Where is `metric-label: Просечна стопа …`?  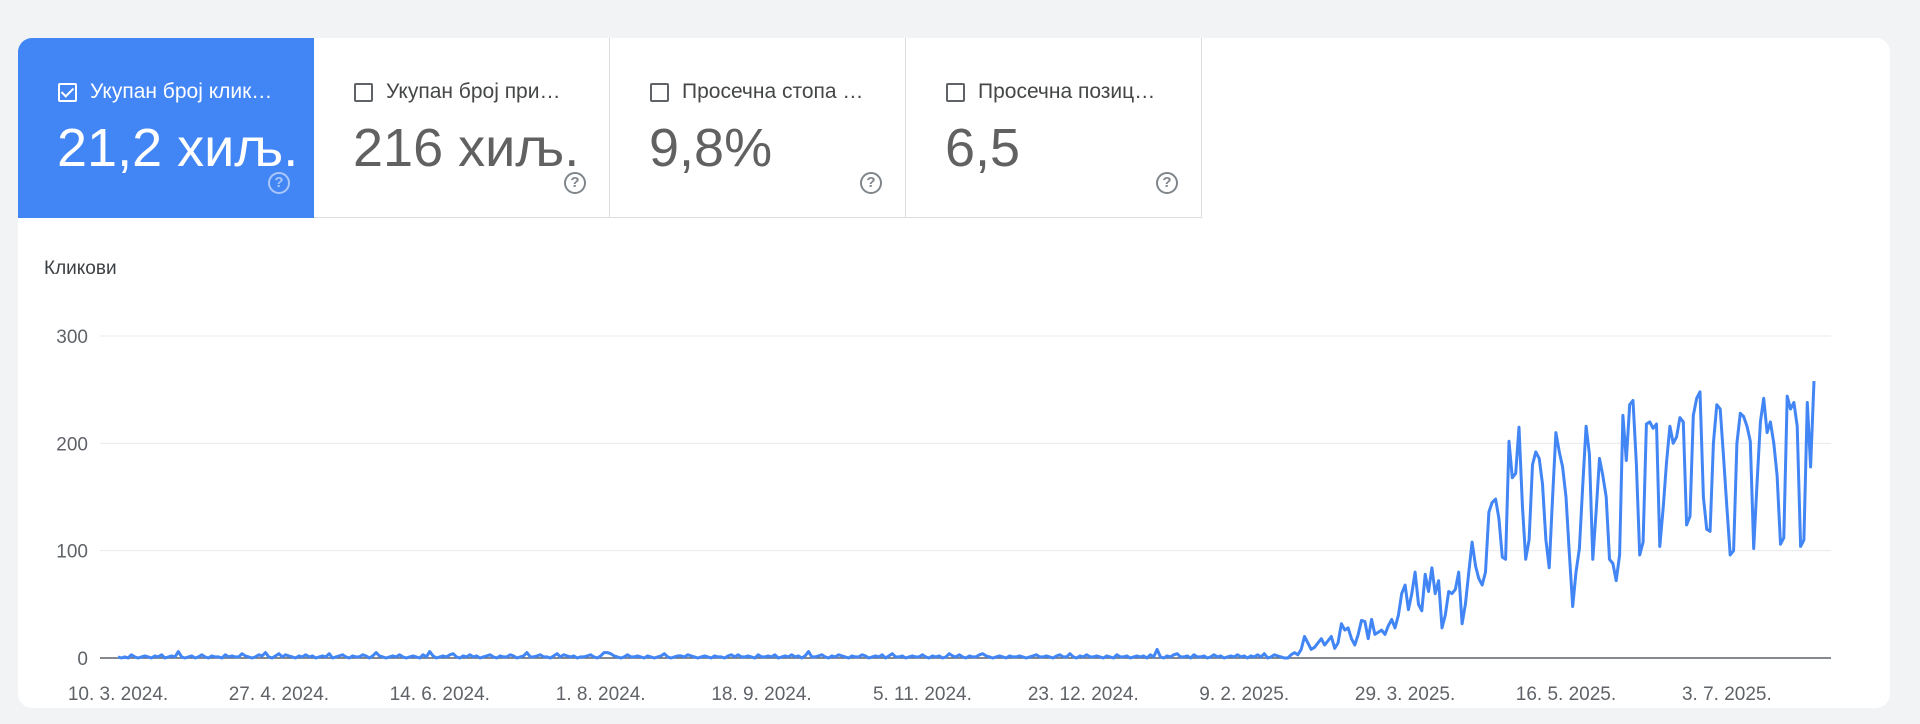 metric-label: Просечна стопа … is located at coordinates (773, 91).